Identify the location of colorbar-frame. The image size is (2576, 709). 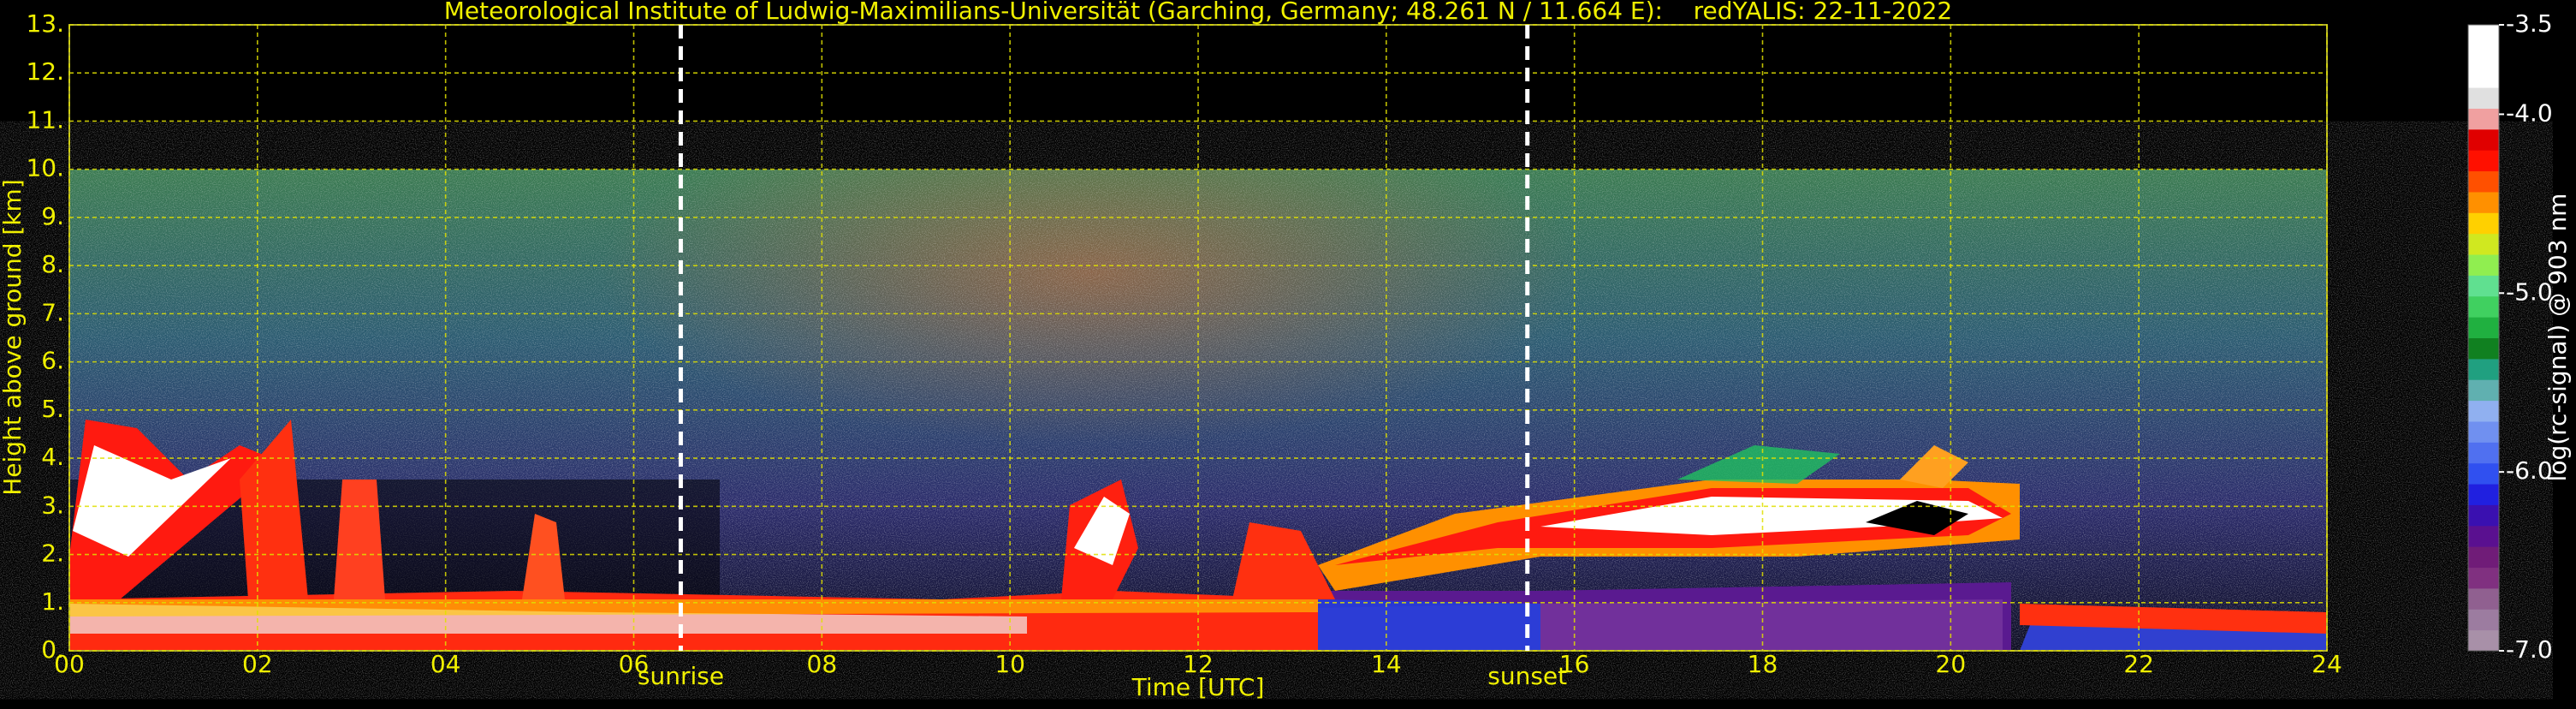
(2483, 338).